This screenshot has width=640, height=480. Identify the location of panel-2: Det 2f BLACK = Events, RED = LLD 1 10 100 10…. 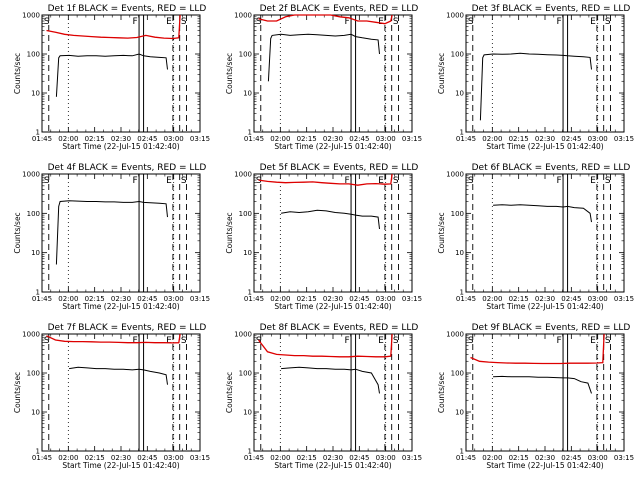
(323, 77).